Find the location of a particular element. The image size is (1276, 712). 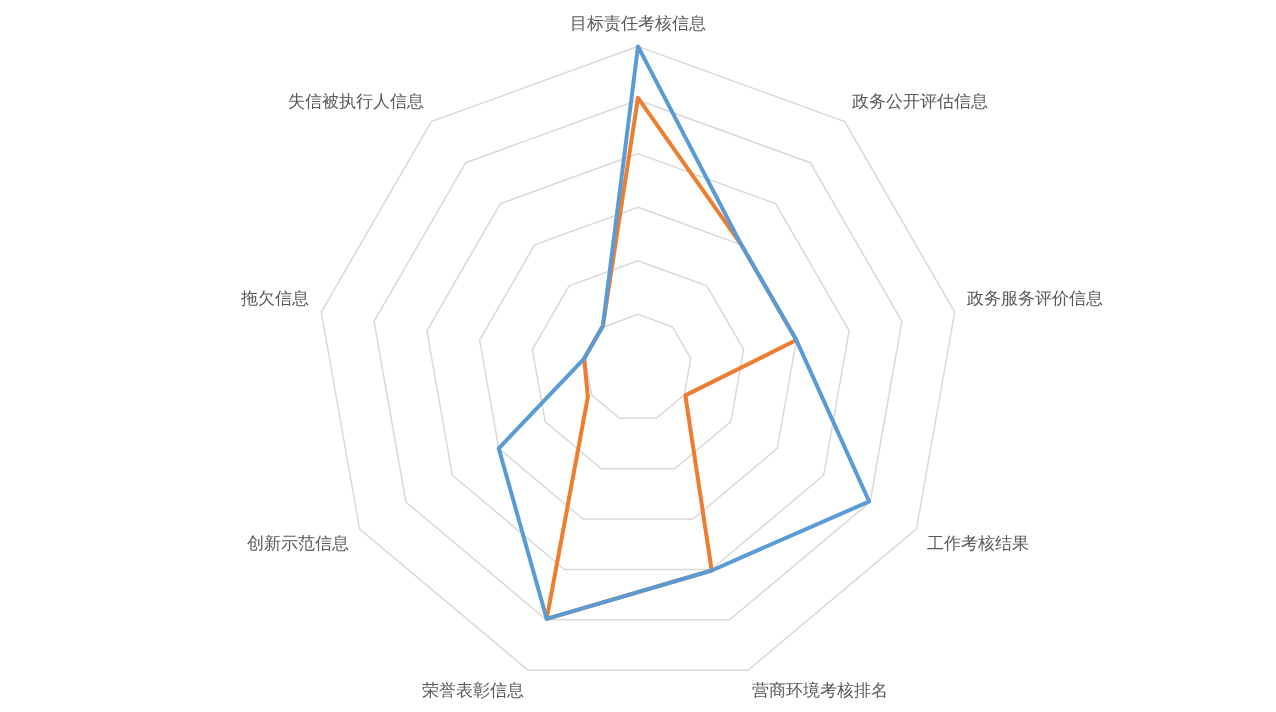

spoke-label: 政务公开评估信息 is located at coordinates (920, 100).